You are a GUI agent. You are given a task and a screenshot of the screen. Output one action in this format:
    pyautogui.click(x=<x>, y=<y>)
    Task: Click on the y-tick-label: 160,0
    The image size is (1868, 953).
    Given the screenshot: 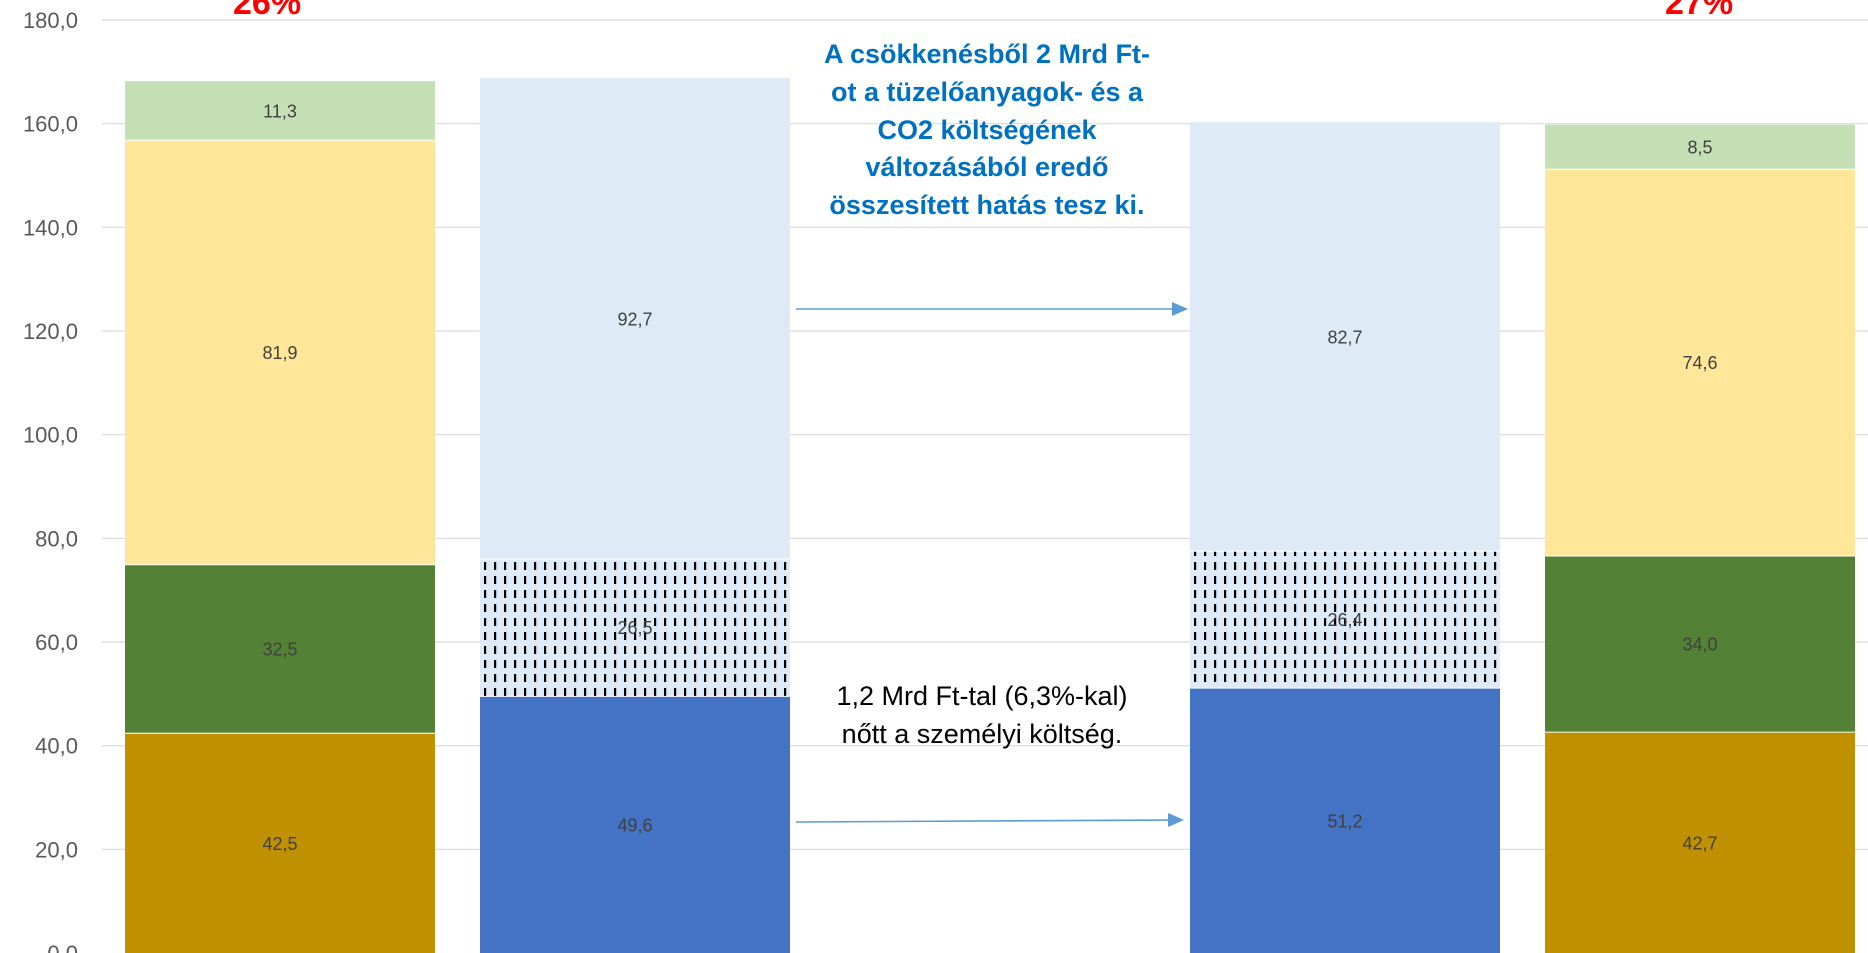 What is the action you would take?
    pyautogui.click(x=50, y=124)
    